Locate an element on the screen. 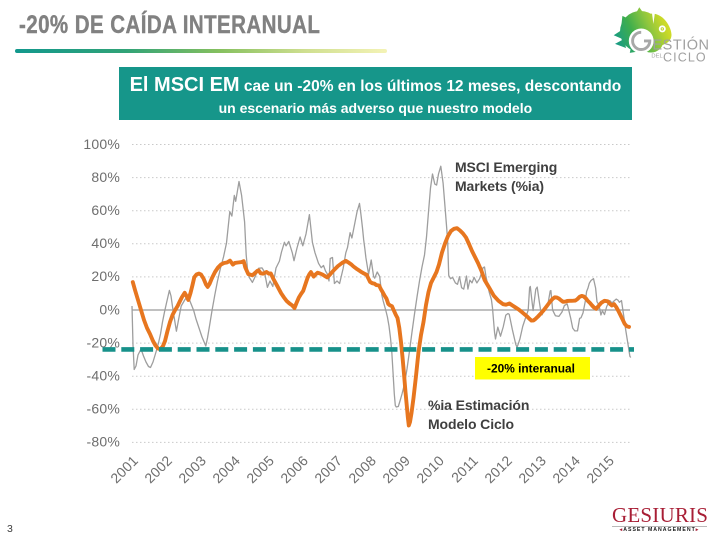 The image size is (724, 542). svg-text: 40% is located at coordinates (105, 243).